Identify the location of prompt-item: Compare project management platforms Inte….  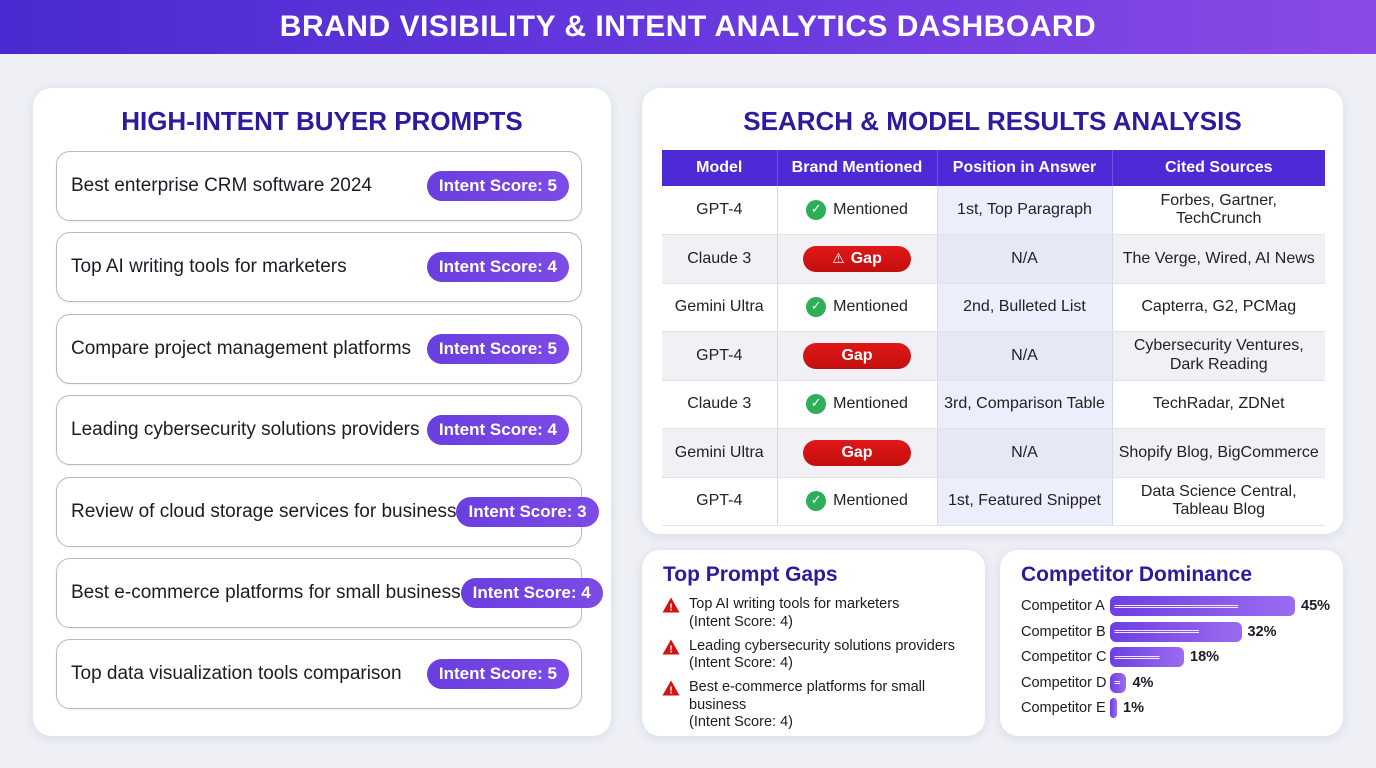
(319, 348).